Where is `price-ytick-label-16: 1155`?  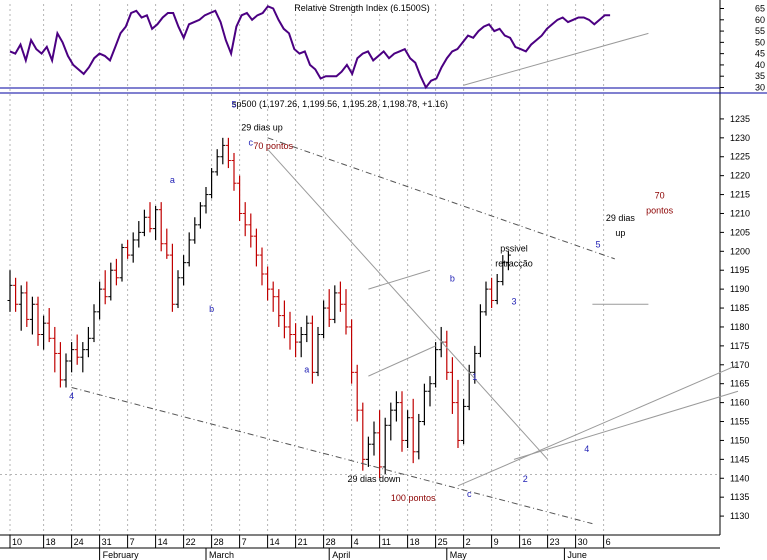 price-ytick-label-16: 1155 is located at coordinates (739, 422).